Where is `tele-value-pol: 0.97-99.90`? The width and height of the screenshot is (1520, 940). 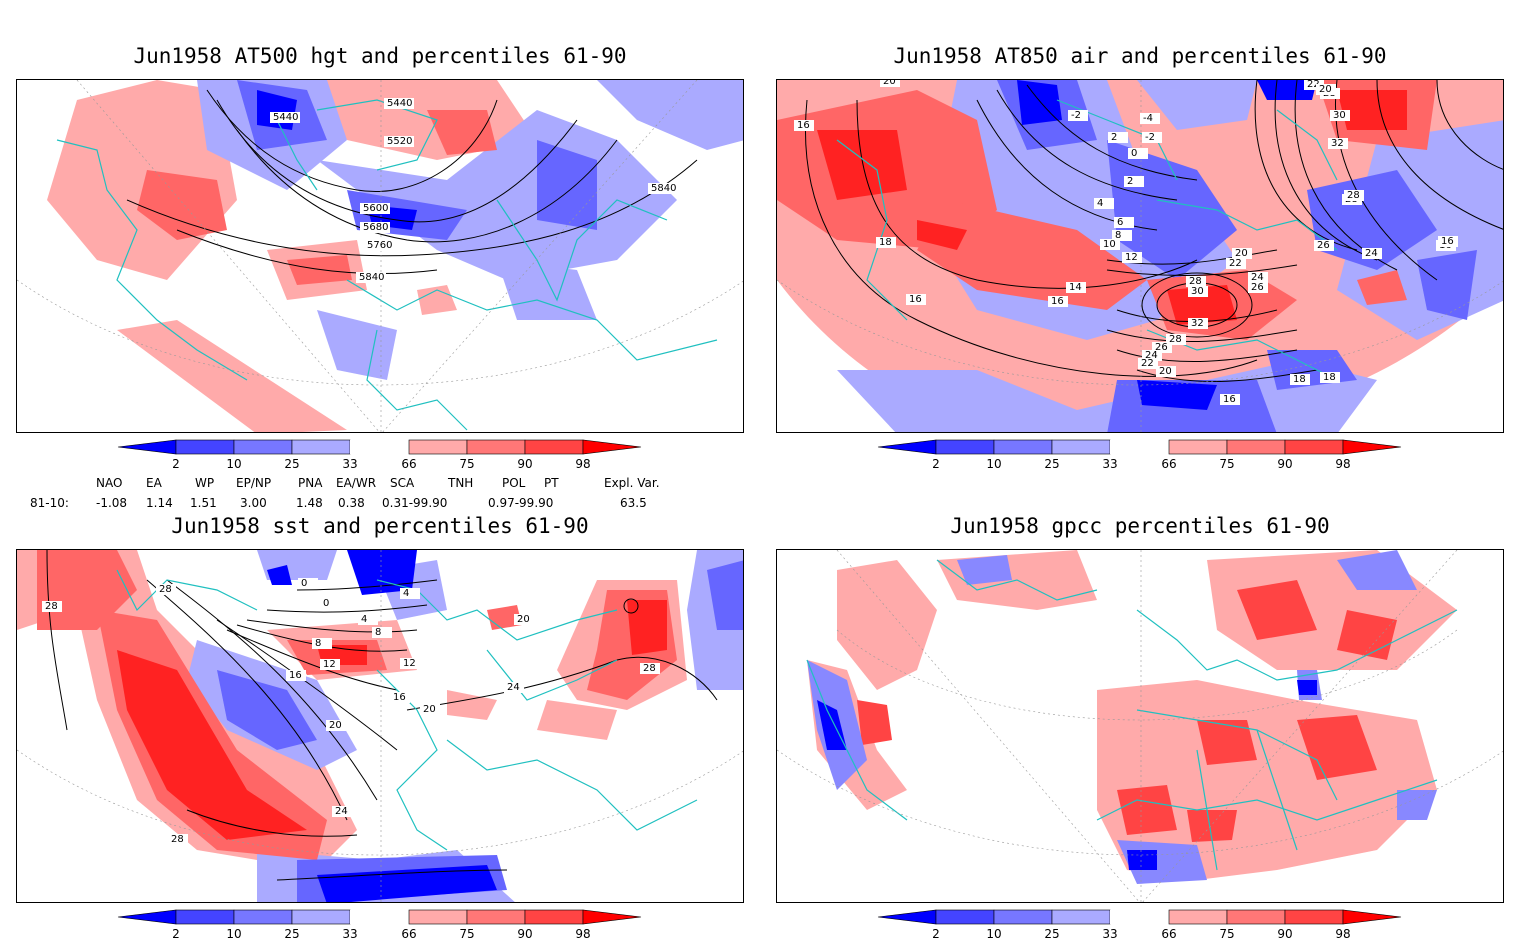
tele-value-pol: 0.97-99.90 is located at coordinates (521, 503).